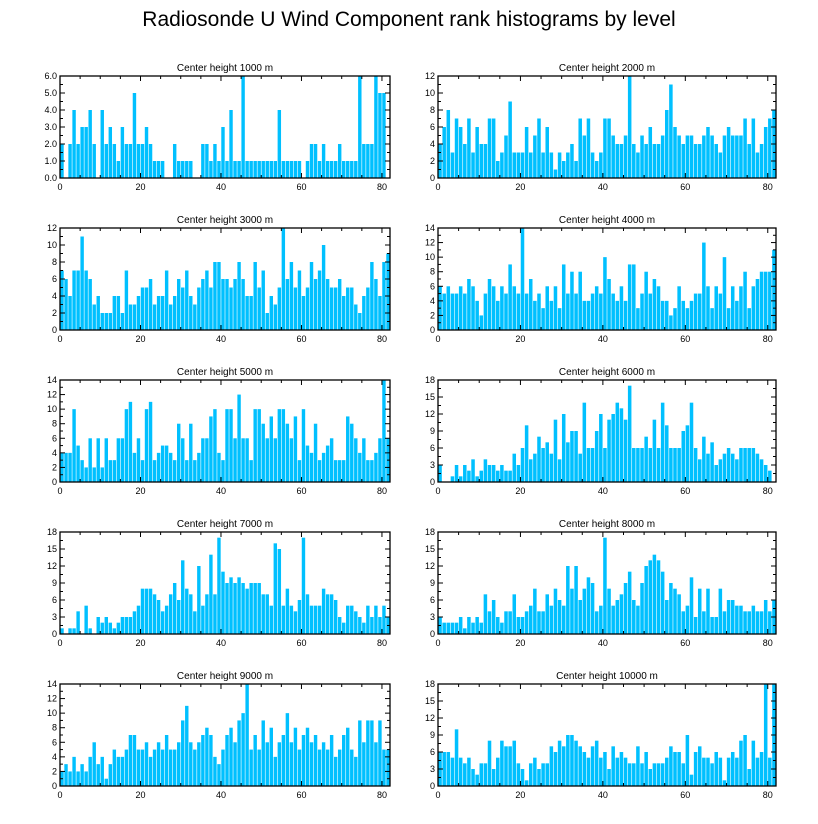 The height and width of the screenshot is (824, 818). What do you see at coordinates (607, 676) in the screenshot?
I see `panel-10-title: Center height 10000 m` at bounding box center [607, 676].